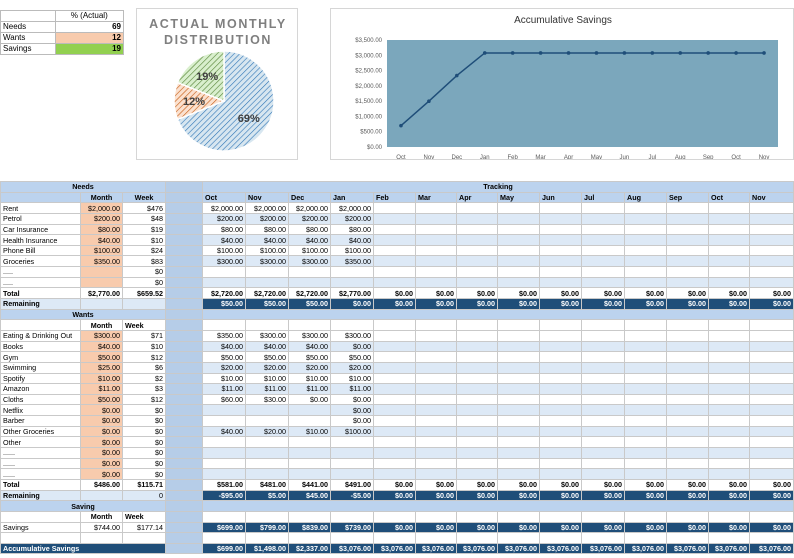  What do you see at coordinates (101, 442) in the screenshot?
I see `wants-item-month: $0.00` at bounding box center [101, 442].